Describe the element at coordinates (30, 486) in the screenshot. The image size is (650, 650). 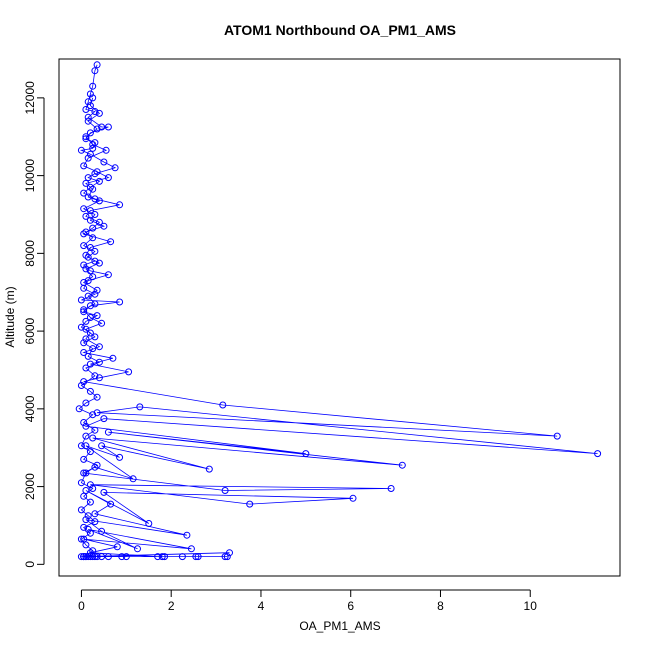
I see `y-tick-label: 2000` at that location.